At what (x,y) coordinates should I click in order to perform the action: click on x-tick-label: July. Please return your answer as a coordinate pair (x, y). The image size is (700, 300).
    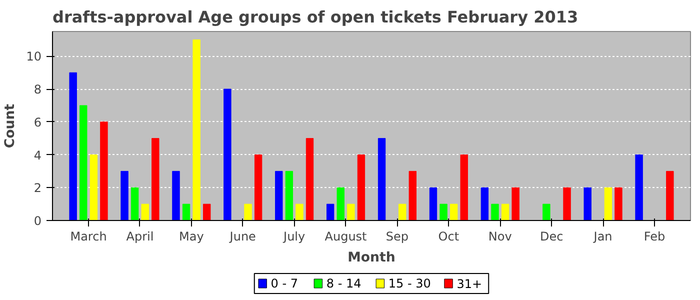
    Looking at the image, I should click on (294, 237).